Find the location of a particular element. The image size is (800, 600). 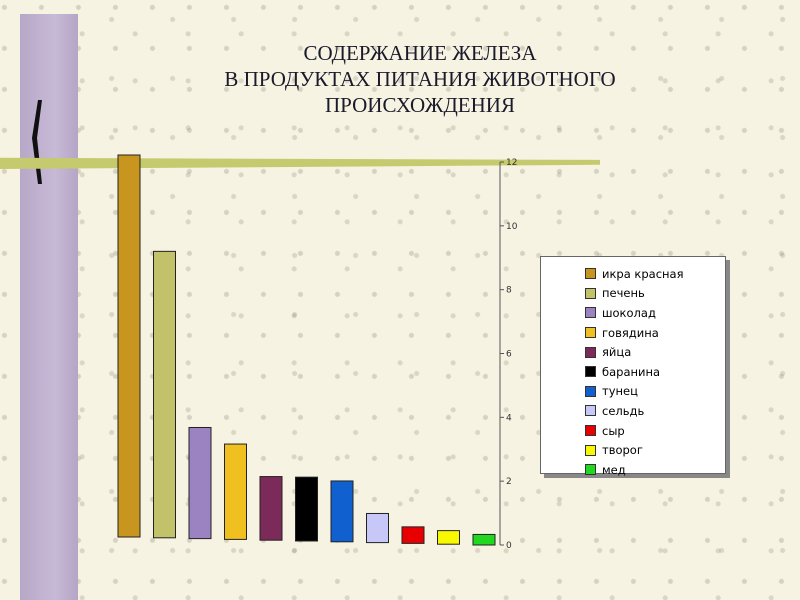

legend-item: икра красная is located at coordinates (655, 274).